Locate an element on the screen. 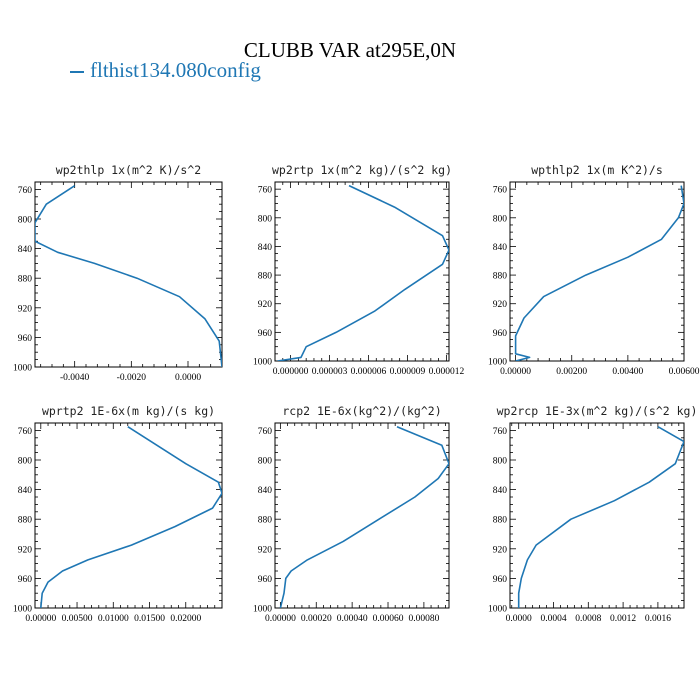 The image size is (700, 700). panel-title: wpthlp2 1x(m K^2)/s is located at coordinates (597, 170).